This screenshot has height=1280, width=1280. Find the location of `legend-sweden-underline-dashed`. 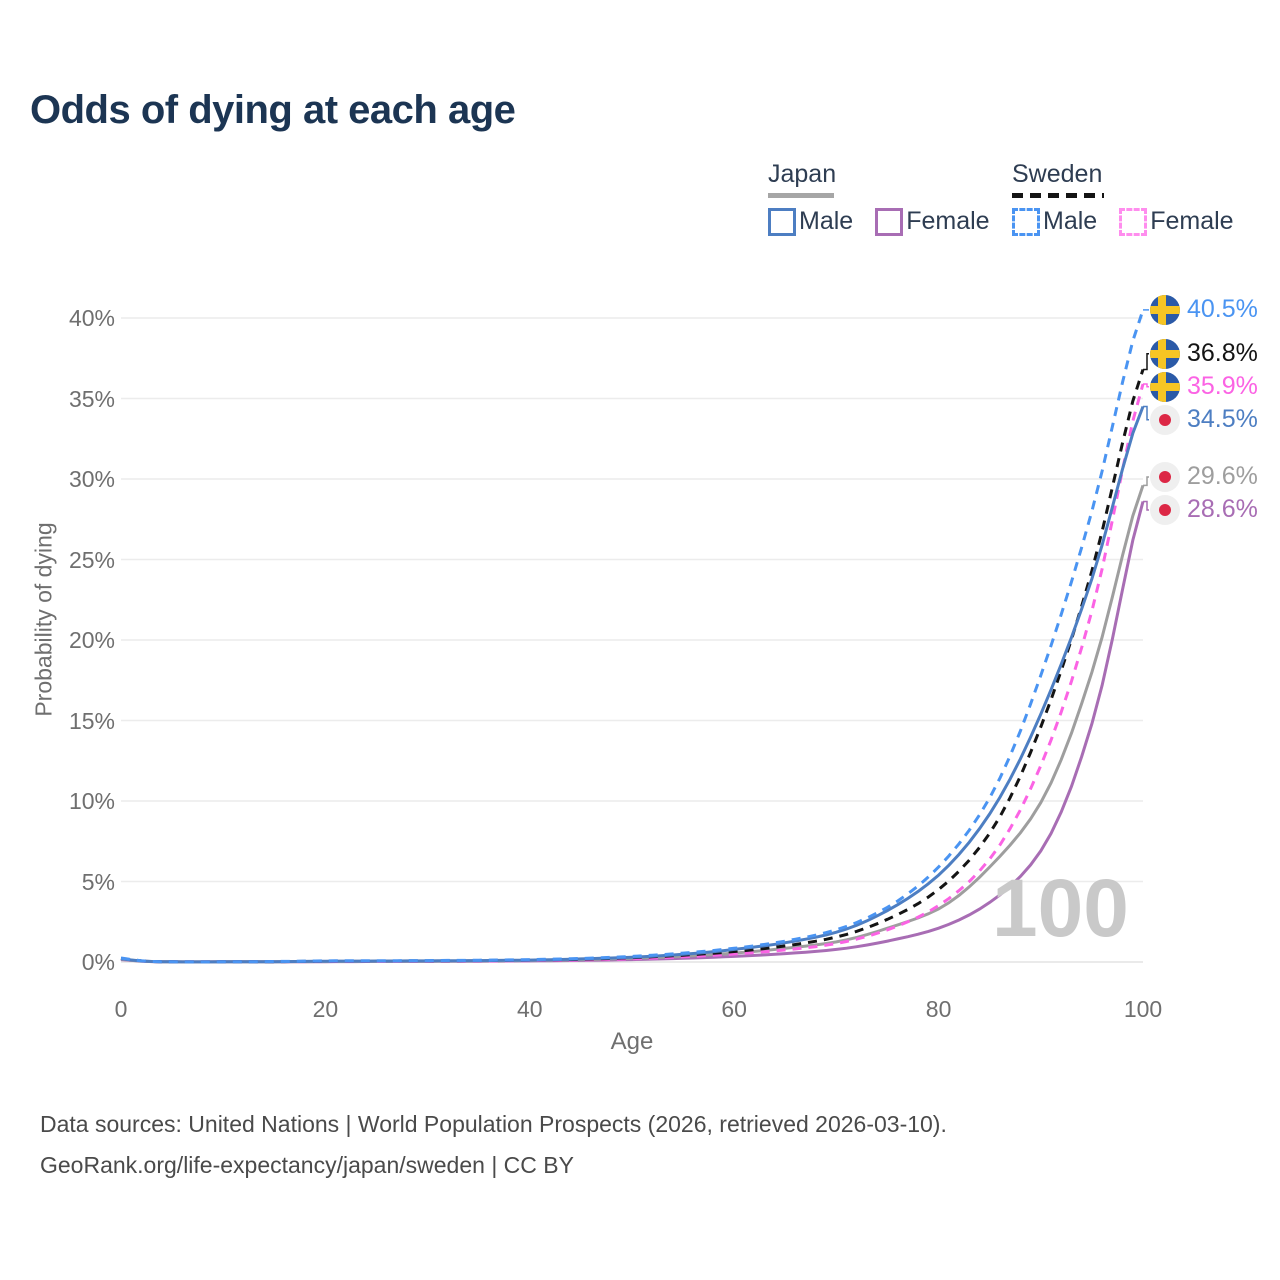

legend-sweden-underline-dashed is located at coordinates (1058, 195).